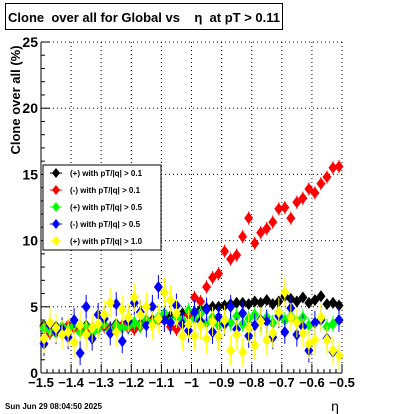 Image resolution: width=400 pixels, height=414 pixels. What do you see at coordinates (101, 382) in the screenshot?
I see `x-tick-label: −1.3` at bounding box center [101, 382].